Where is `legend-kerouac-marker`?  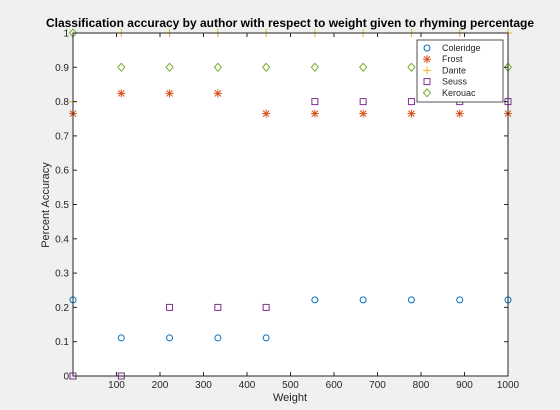
legend-kerouac-marker is located at coordinates (427, 93).